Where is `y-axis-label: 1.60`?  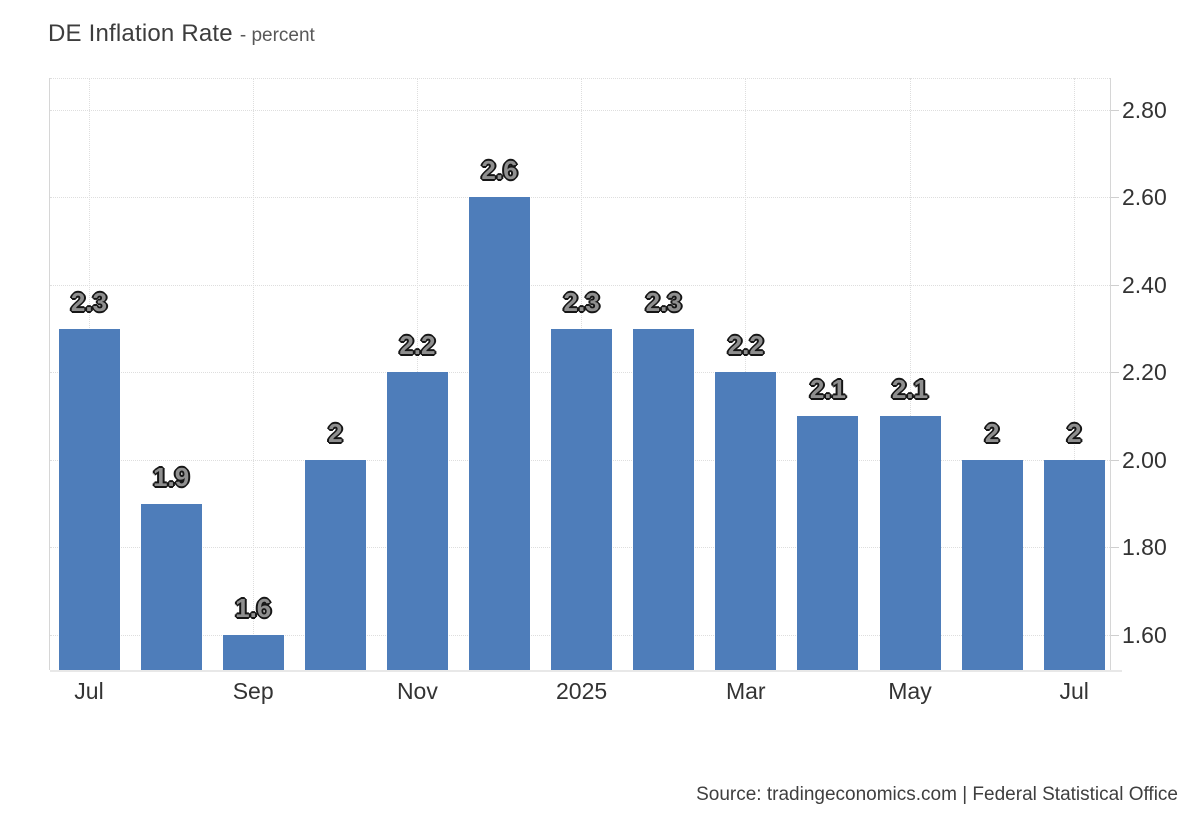
y-axis-label: 1.60 is located at coordinates (1144, 634).